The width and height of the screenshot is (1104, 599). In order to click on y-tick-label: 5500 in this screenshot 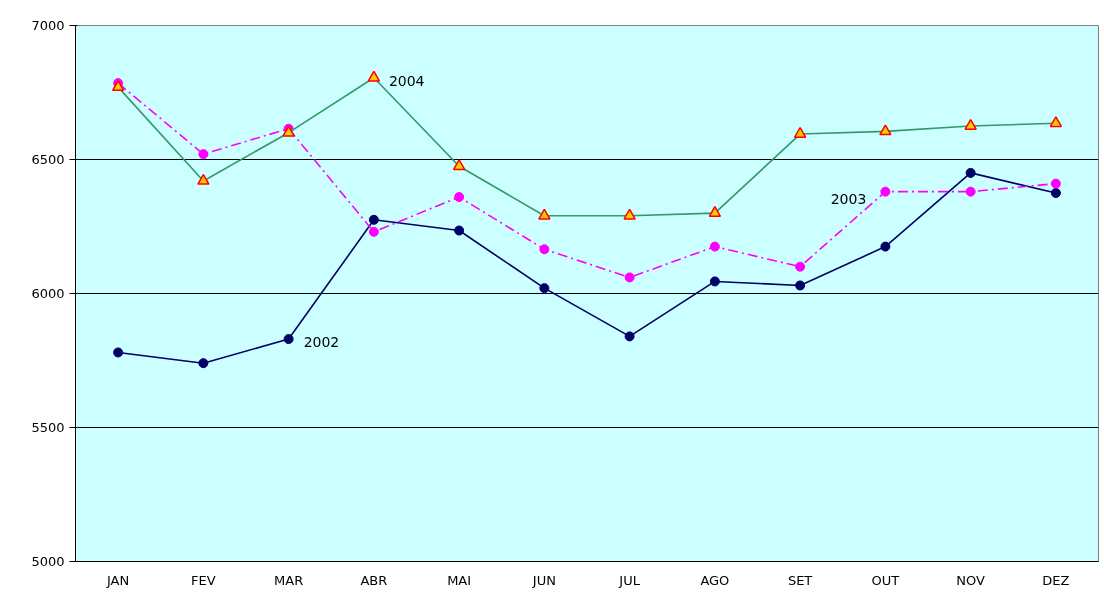, I will do `click(48, 427)`.